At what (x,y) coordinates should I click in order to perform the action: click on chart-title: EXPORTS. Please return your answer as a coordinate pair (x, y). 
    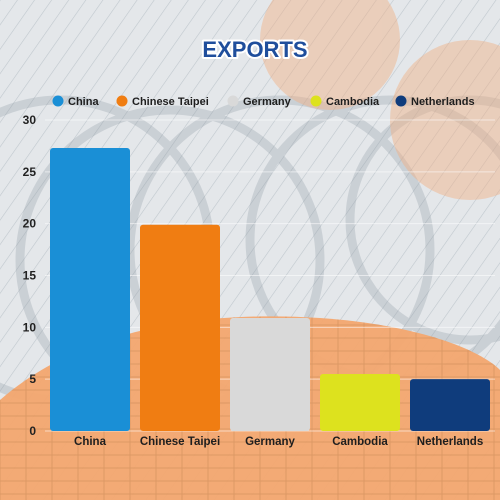
    Looking at the image, I should click on (254, 49).